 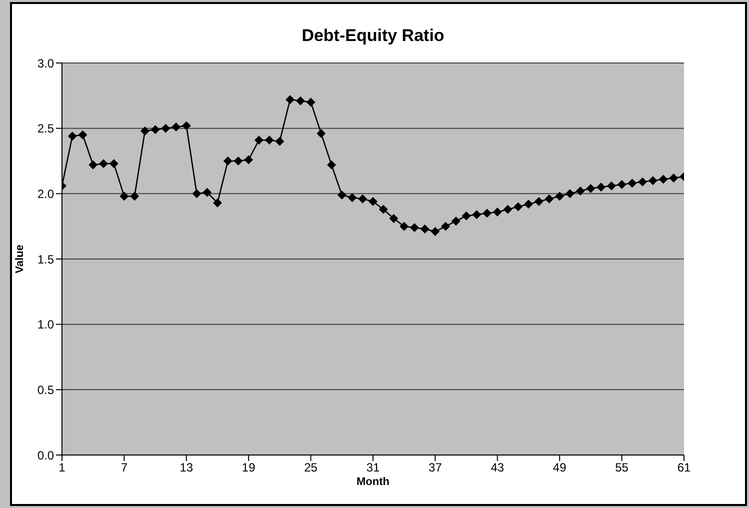 What do you see at coordinates (20, 259) in the screenshot?
I see `y-axis-title: Value` at bounding box center [20, 259].